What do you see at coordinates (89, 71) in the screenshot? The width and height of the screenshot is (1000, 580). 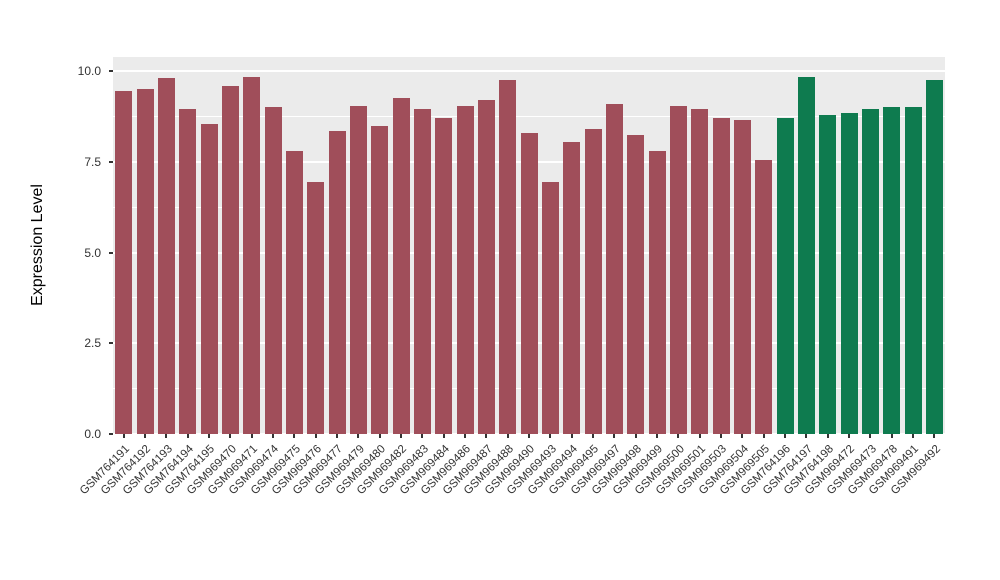 I see `y-tick-label: 10.0` at bounding box center [89, 71].